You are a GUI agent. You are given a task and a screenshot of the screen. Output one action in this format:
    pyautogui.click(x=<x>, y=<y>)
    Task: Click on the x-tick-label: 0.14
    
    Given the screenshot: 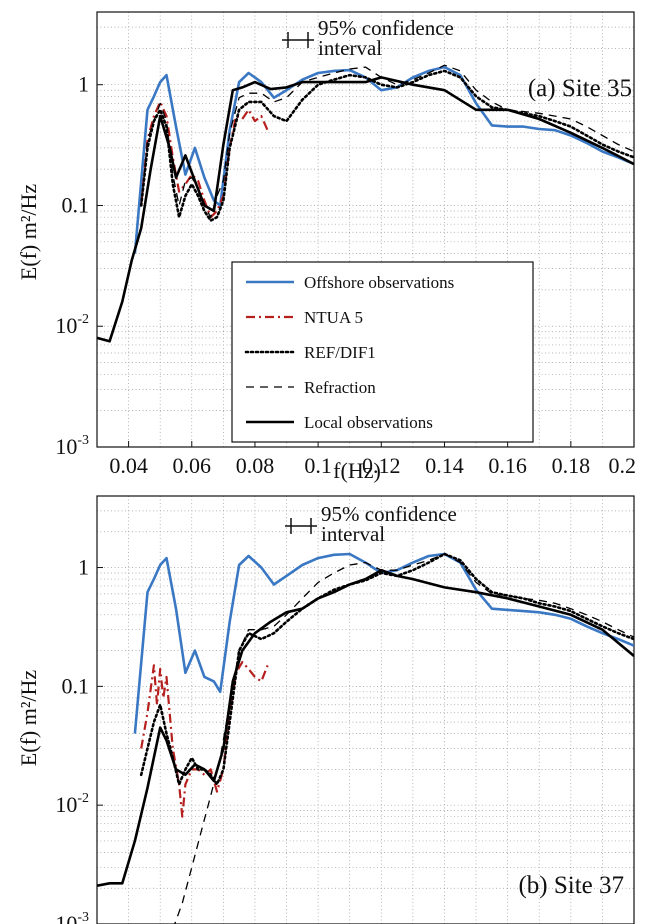 What is the action you would take?
    pyautogui.click(x=444, y=465)
    